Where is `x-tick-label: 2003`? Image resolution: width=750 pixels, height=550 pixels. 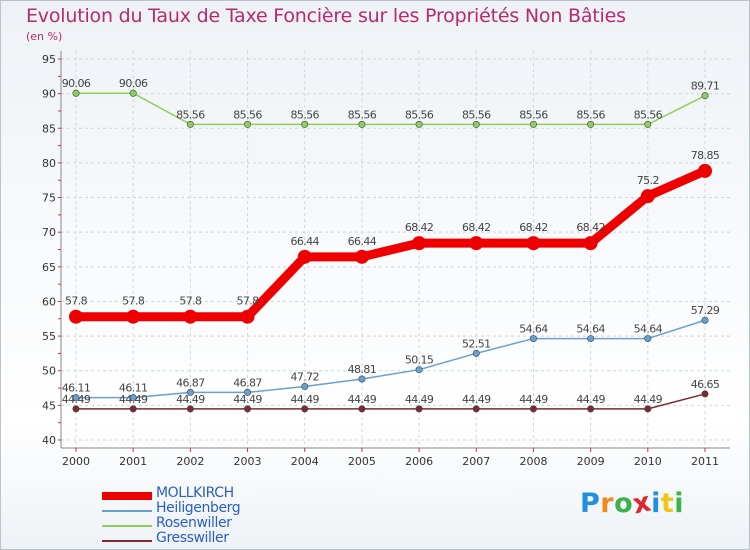 x-tick-label: 2003 is located at coordinates (248, 461).